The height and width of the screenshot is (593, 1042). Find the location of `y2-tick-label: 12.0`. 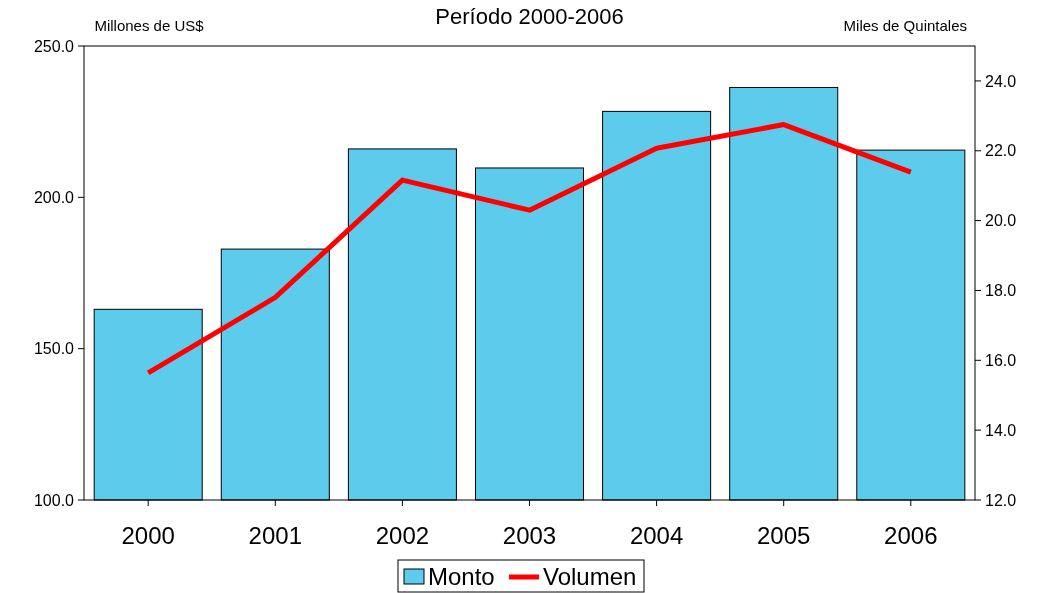

y2-tick-label: 12.0 is located at coordinates (1001, 500).